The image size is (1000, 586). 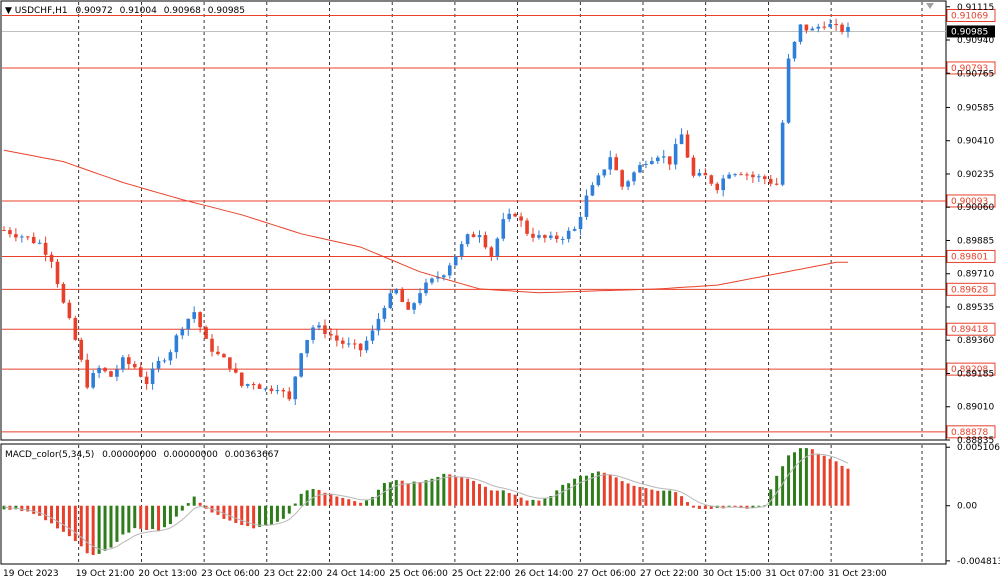 I want to click on price-level-label: 0.90093, so click(x=969, y=202).